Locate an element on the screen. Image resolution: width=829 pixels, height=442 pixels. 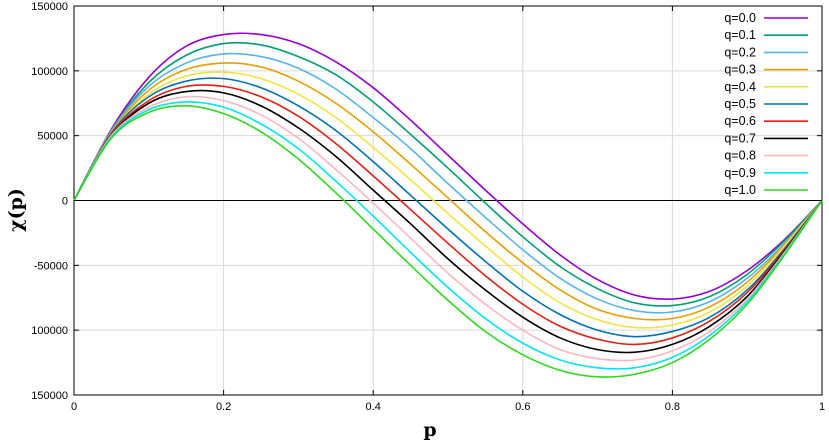
legend-label: q=0.4 is located at coordinates (740, 87).